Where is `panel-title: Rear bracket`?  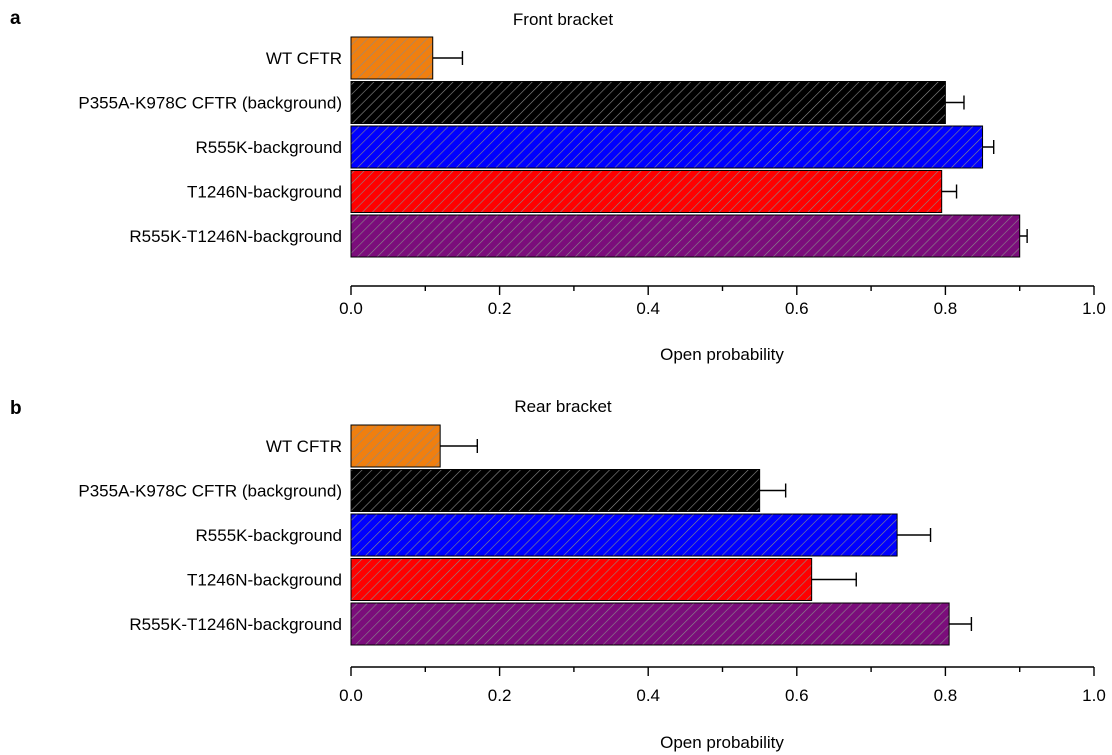
panel-title: Rear bracket is located at coordinates (563, 406).